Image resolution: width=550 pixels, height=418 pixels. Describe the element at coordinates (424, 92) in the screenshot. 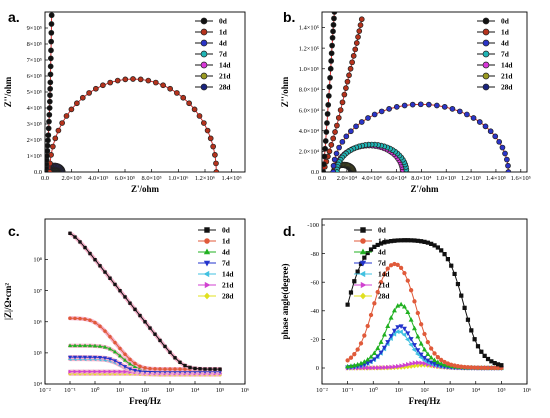

I see `plot-frame` at that location.